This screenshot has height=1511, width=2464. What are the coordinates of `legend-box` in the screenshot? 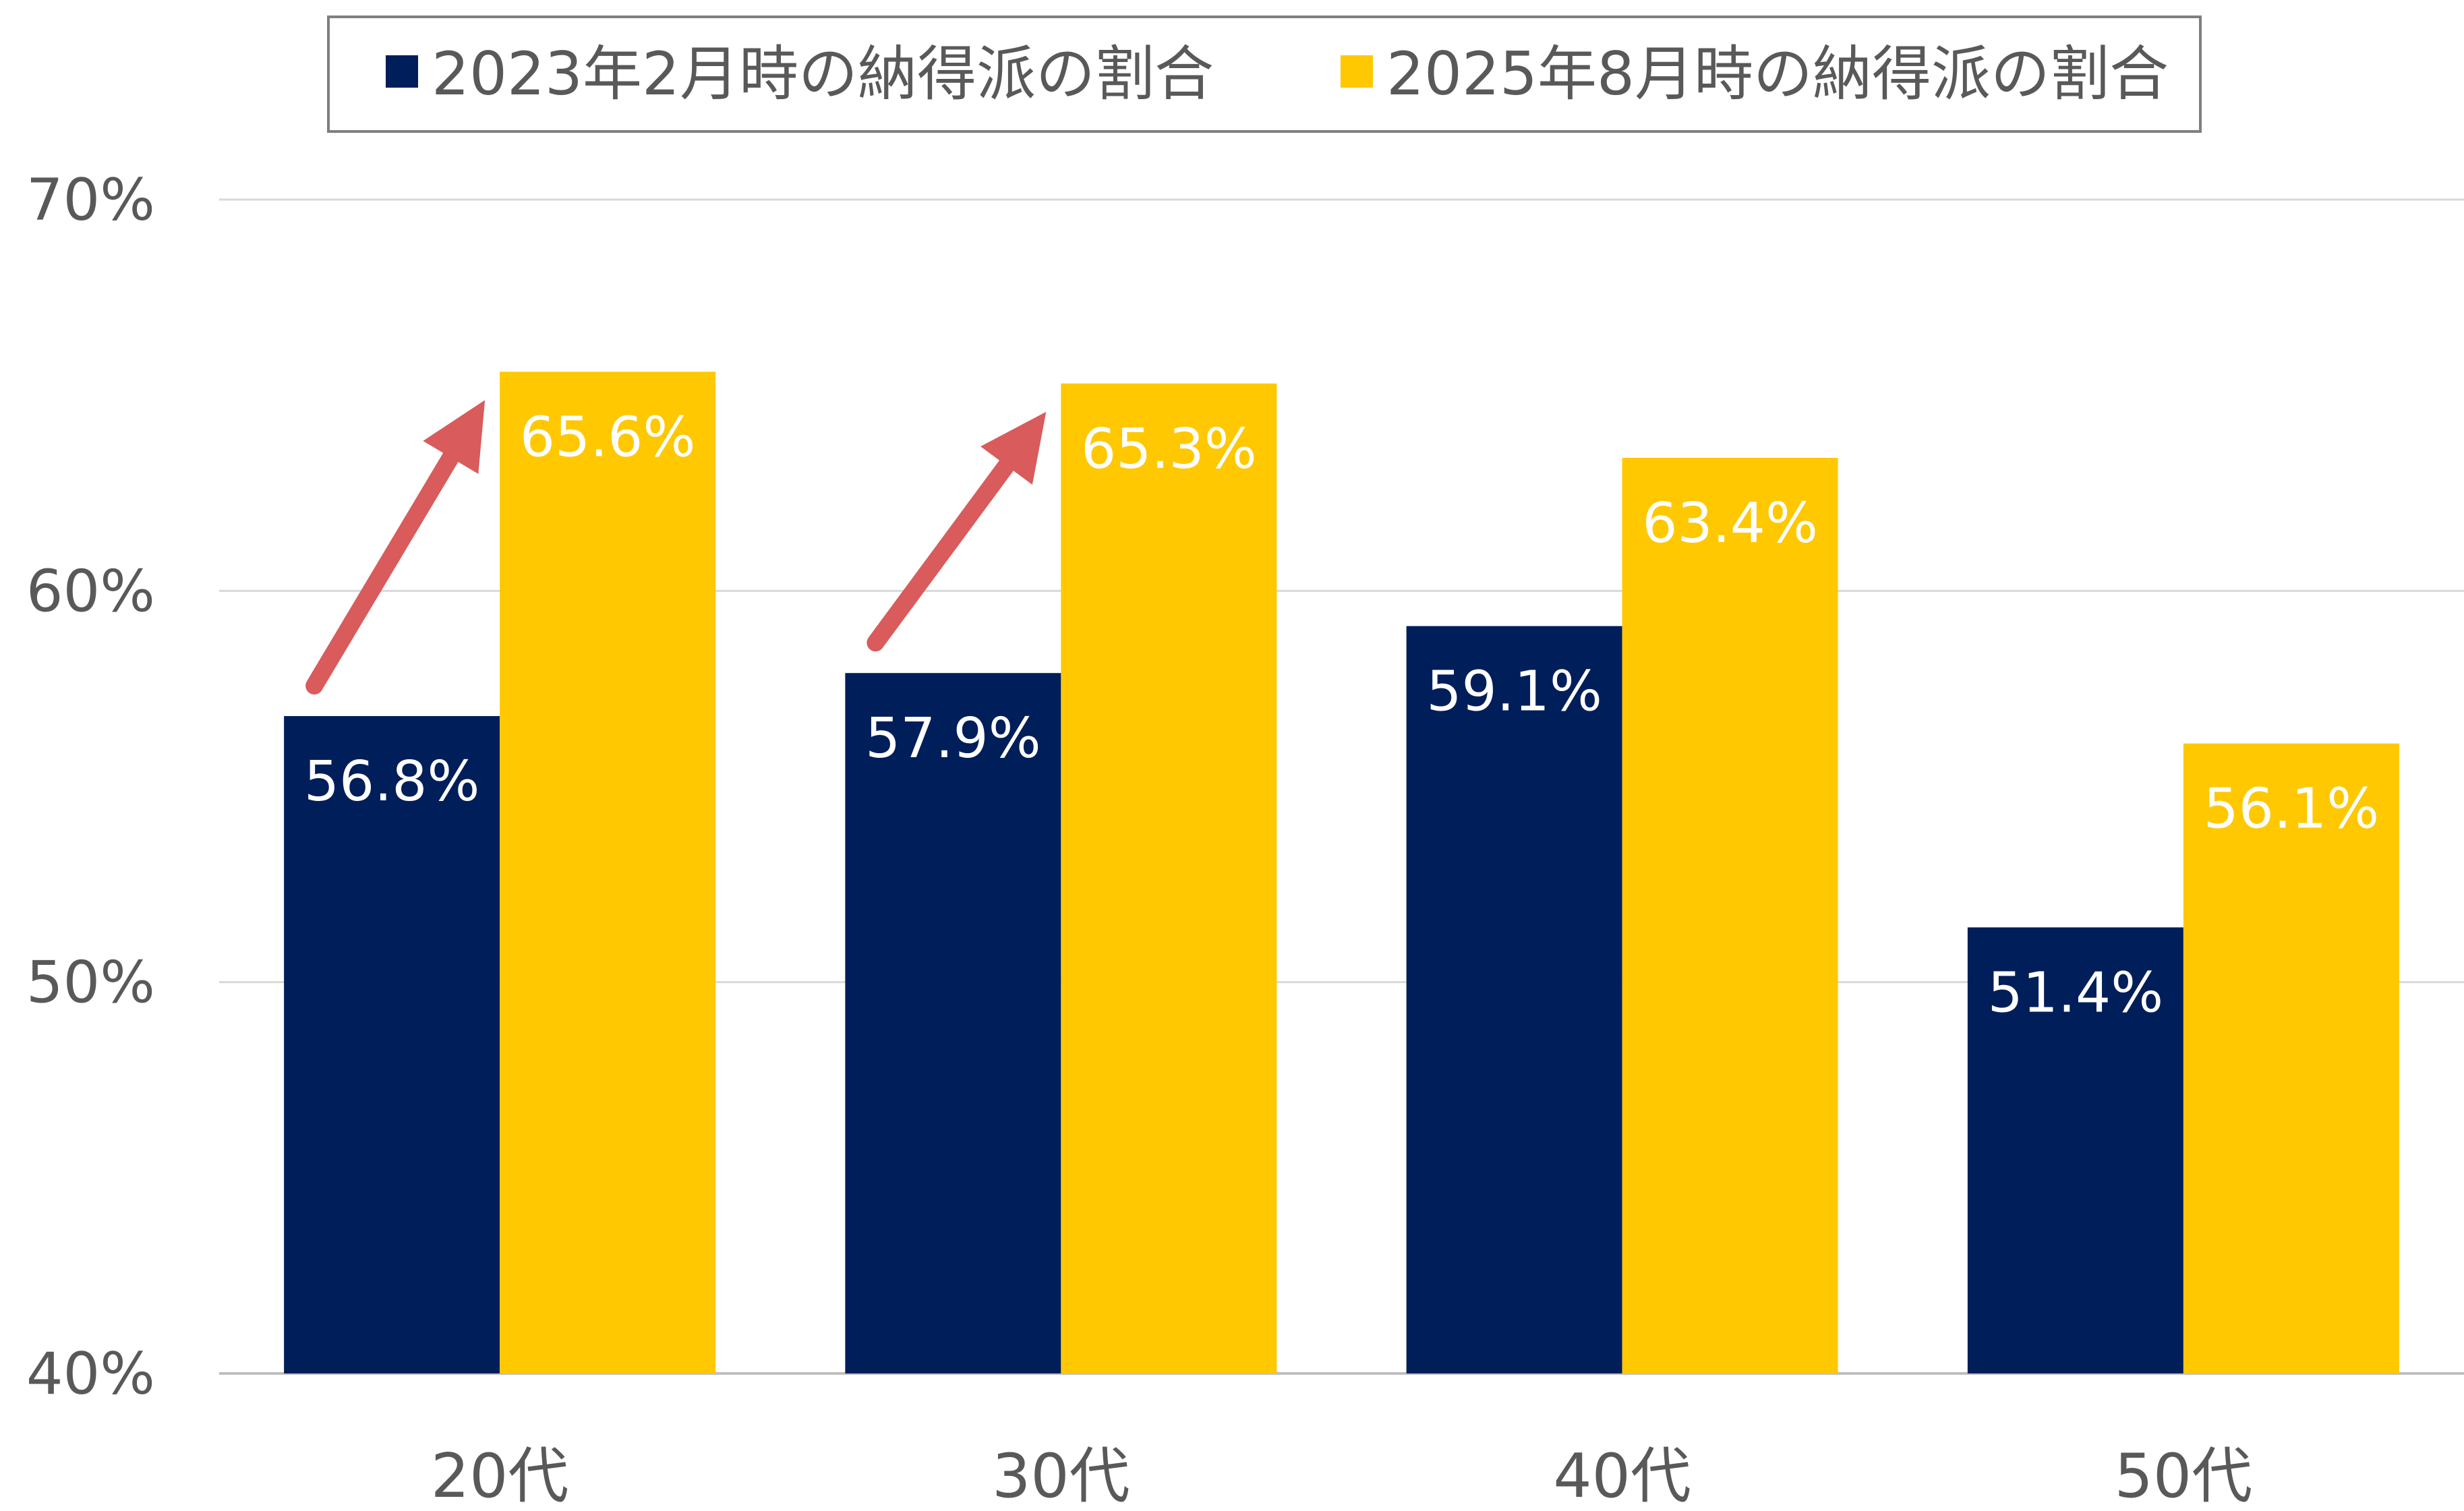 It's located at (1264, 74).